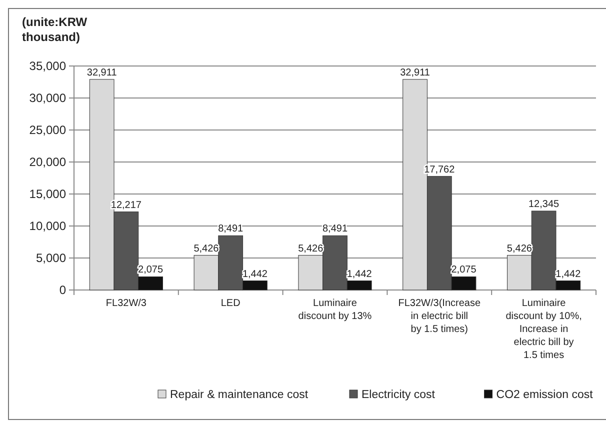 This screenshot has width=606, height=421. I want to click on data-label: 5,426, so click(519, 248).